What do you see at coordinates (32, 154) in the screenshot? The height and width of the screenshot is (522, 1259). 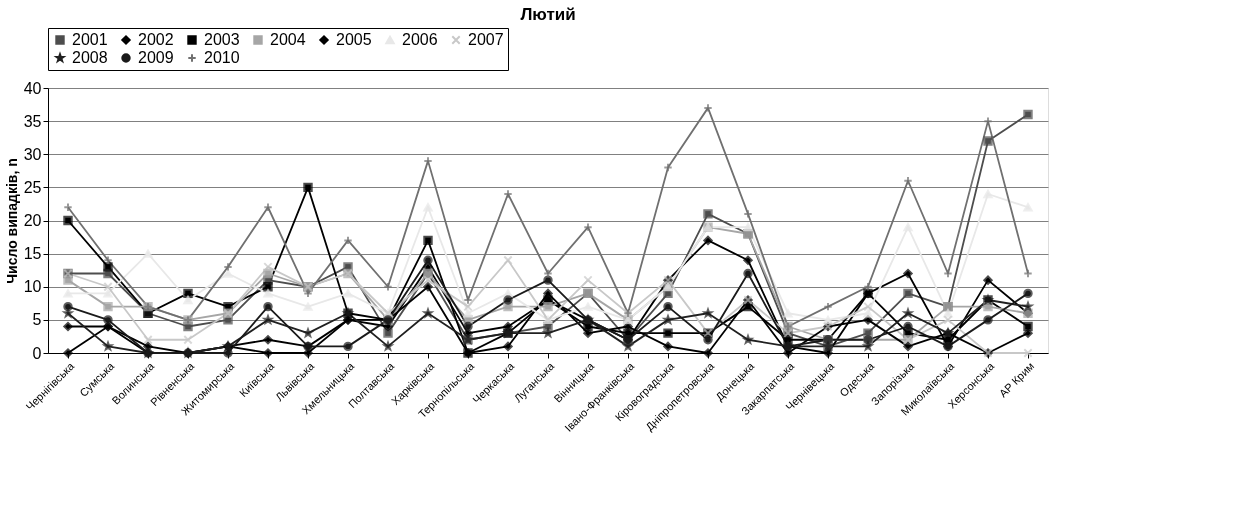 I see `y-tick-label: 30` at bounding box center [32, 154].